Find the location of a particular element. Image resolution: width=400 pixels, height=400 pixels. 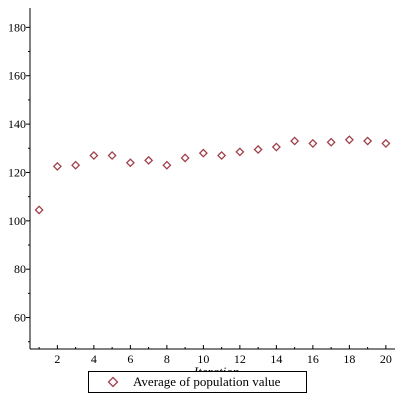

legend: Average of population value is located at coordinates (197, 382).